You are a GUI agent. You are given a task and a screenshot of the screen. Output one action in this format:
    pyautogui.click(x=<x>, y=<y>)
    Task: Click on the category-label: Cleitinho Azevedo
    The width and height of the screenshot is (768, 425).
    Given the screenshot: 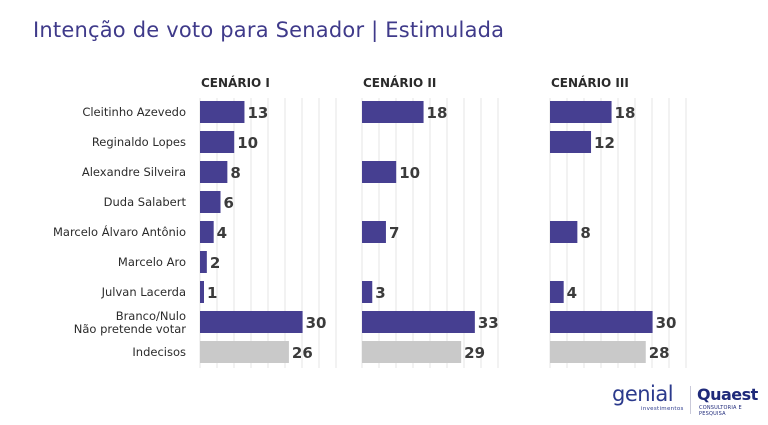 What is the action you would take?
    pyautogui.click(x=134, y=112)
    